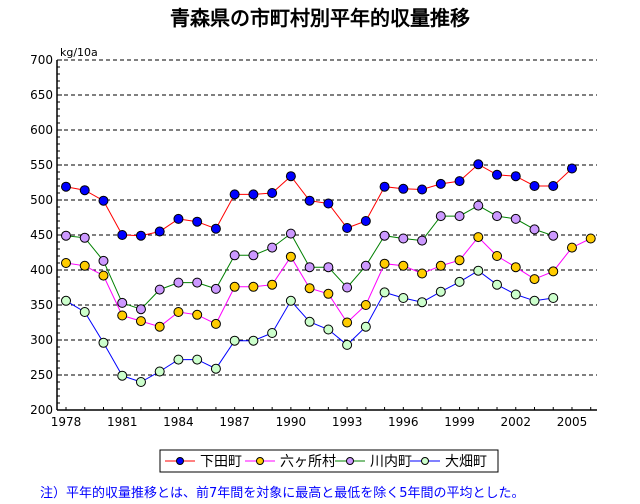 Image resolution: width=640 pixels, height=504 pixels. What do you see at coordinates (572, 422) in the screenshot?
I see `x-tick-label: 2005` at bounding box center [572, 422].